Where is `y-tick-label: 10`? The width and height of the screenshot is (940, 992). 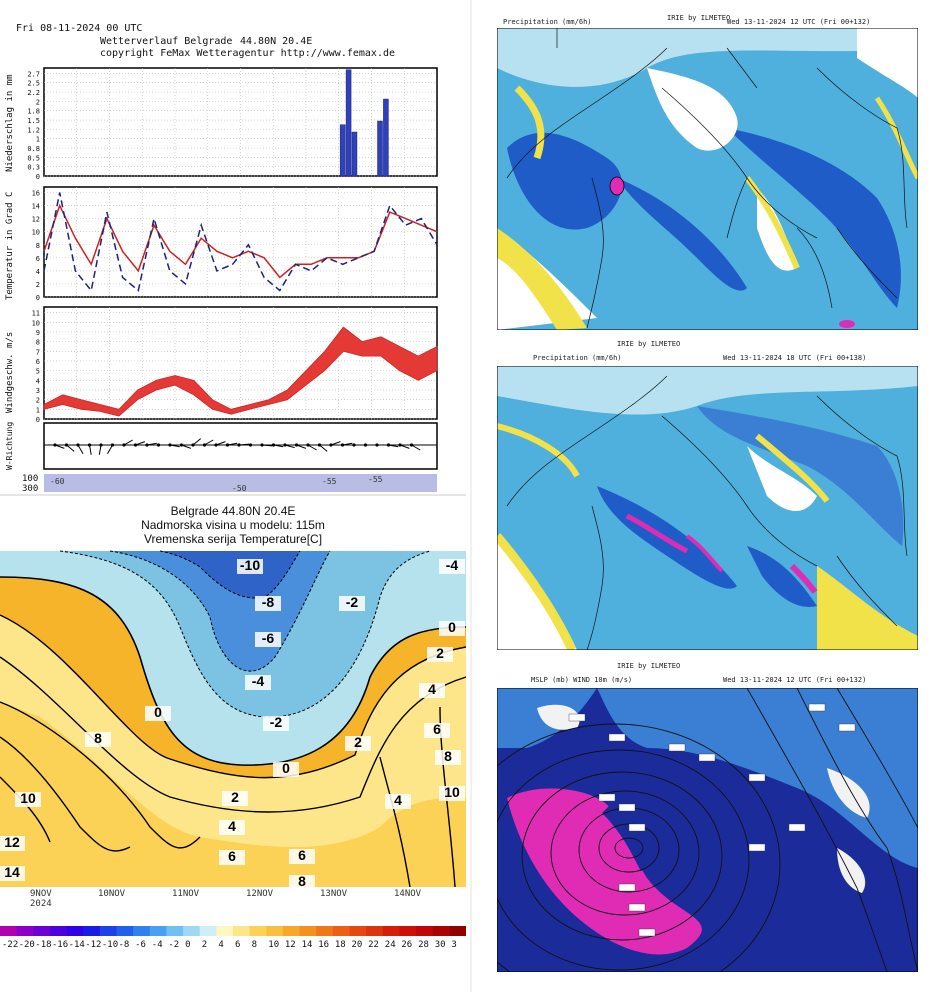
y-tick-label: 10 is located at coordinates (36, 233).